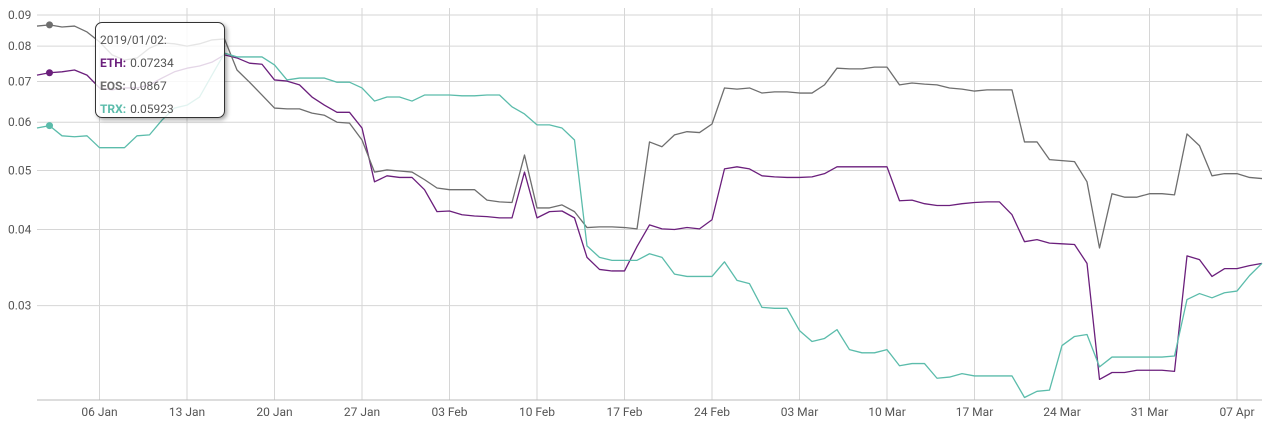 The image size is (1267, 426). What do you see at coordinates (20, 122) in the screenshot?
I see `y-tick-label: 0.06` at bounding box center [20, 122].